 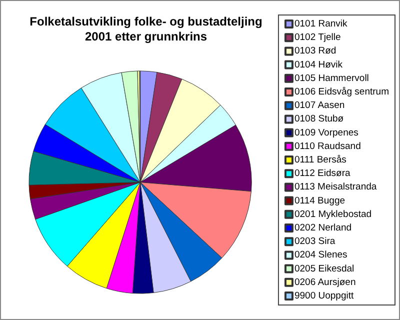 What do you see at coordinates (319, 106) in the screenshot?
I see `legend-label: 0107 Aasen` at bounding box center [319, 106].